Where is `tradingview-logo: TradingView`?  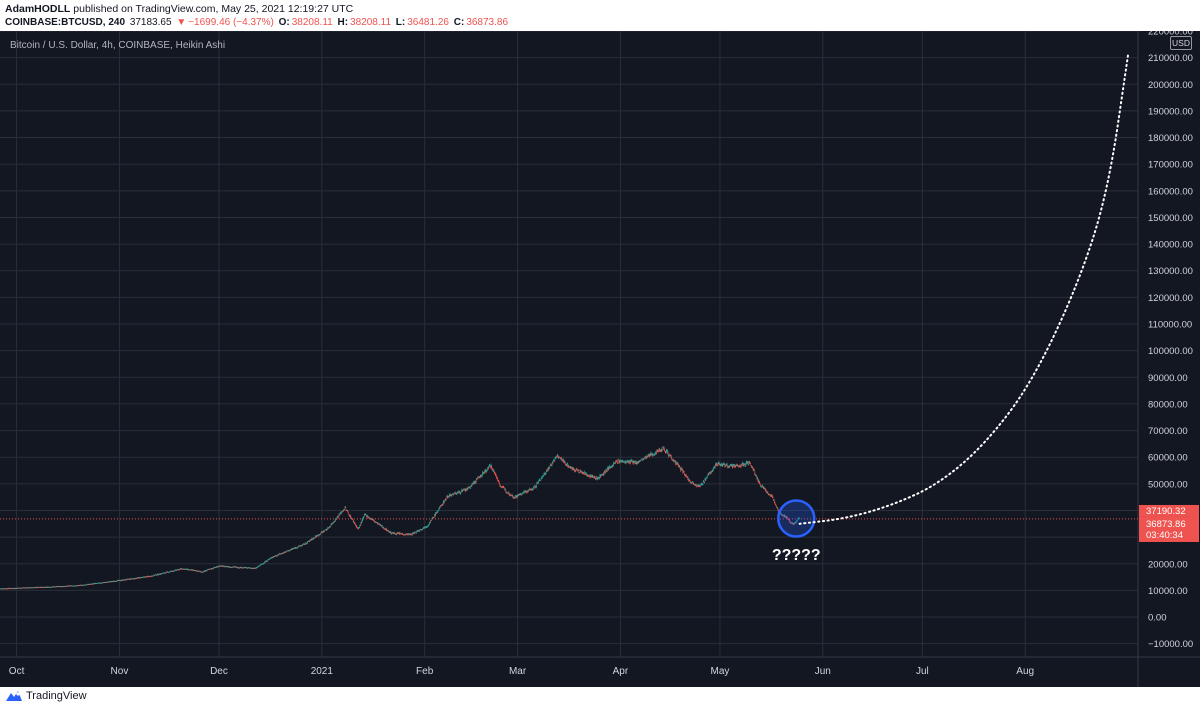
tradingview-logo: TradingView is located at coordinates (46, 696).